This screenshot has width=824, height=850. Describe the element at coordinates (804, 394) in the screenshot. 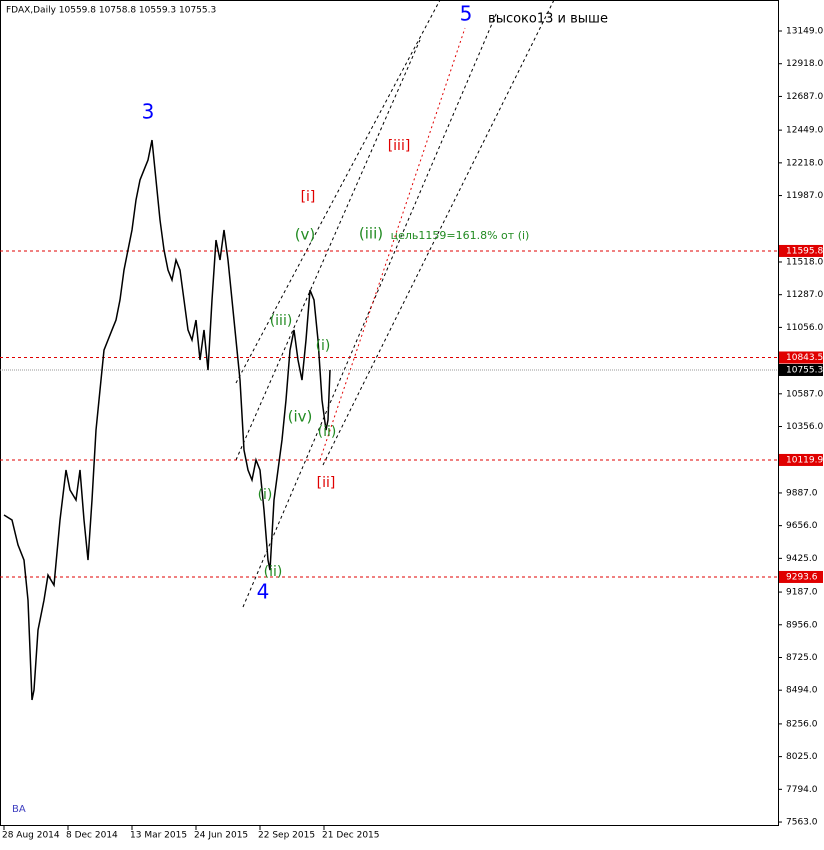

I see `y-tick-label: 10587.0` at that location.